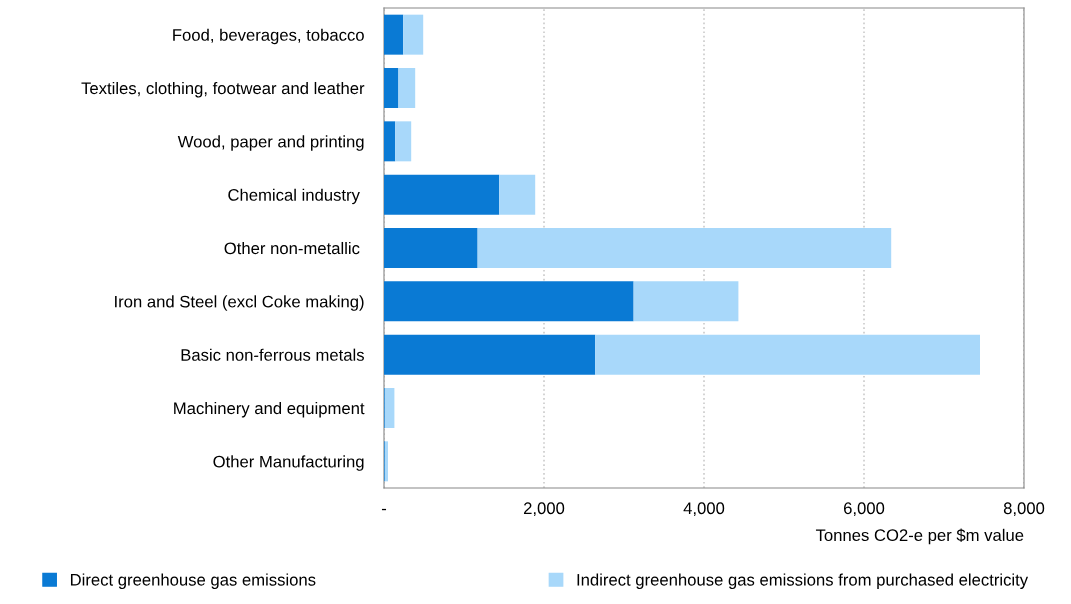 The height and width of the screenshot is (604, 1071). I want to click on y-tick-label: Iron and Steel (excl Coke making), so click(239, 303).